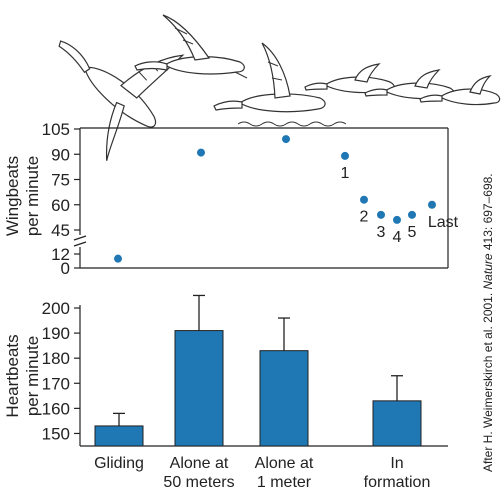 The width and height of the screenshot is (504, 499). What do you see at coordinates (60, 254) in the screenshot?
I see `wingbeats-y-tick-label: 12` at bounding box center [60, 254].